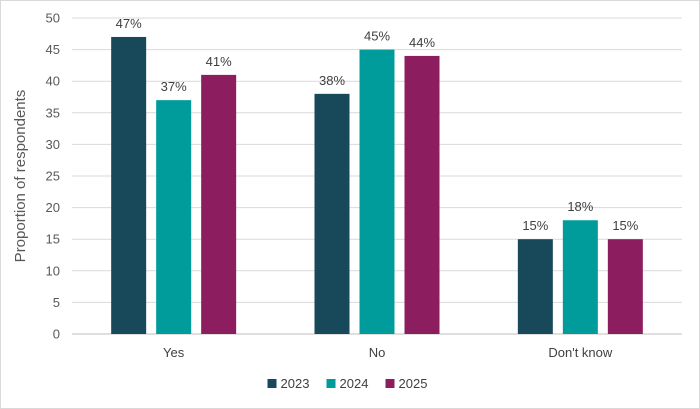  I want to click on y-axis-ticks: 0 5 10 15 20 25 30 35 40 45 50, so click(53, 176).